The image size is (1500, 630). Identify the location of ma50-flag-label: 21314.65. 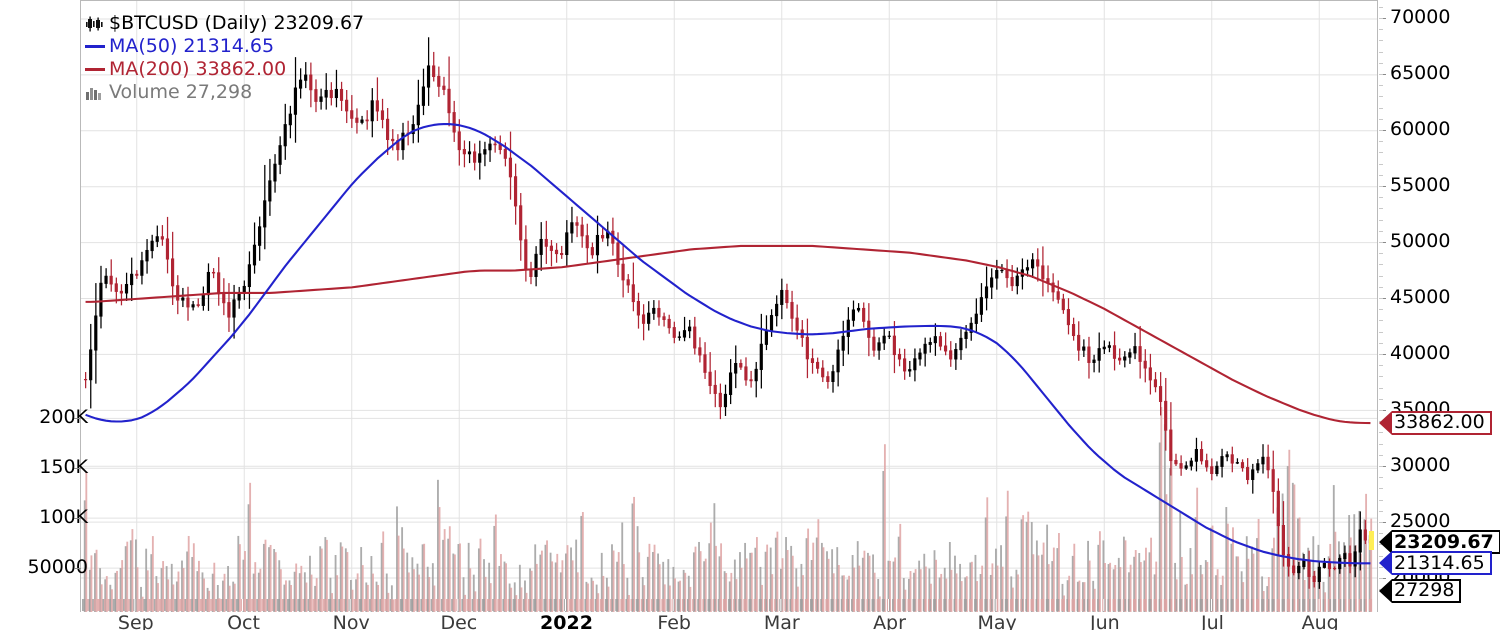
(1442, 563).